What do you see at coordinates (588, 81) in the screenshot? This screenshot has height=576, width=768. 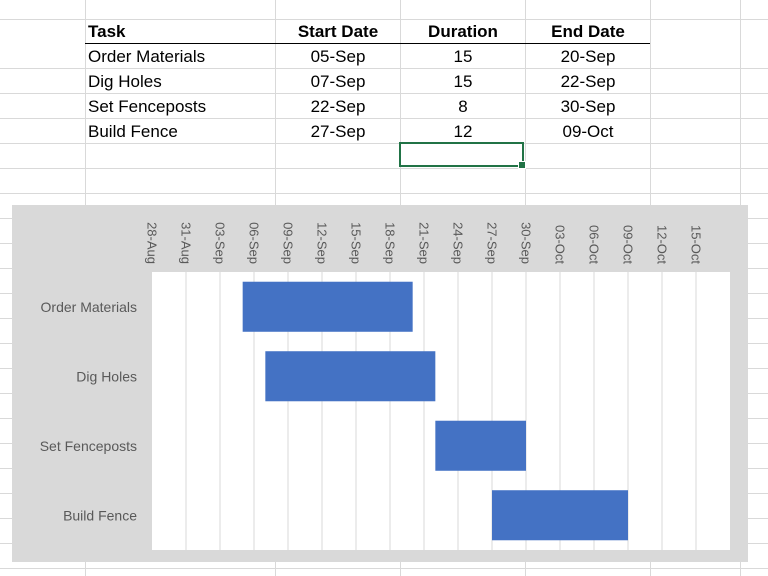 I see `cell-end-date: 22-Sep` at bounding box center [588, 81].